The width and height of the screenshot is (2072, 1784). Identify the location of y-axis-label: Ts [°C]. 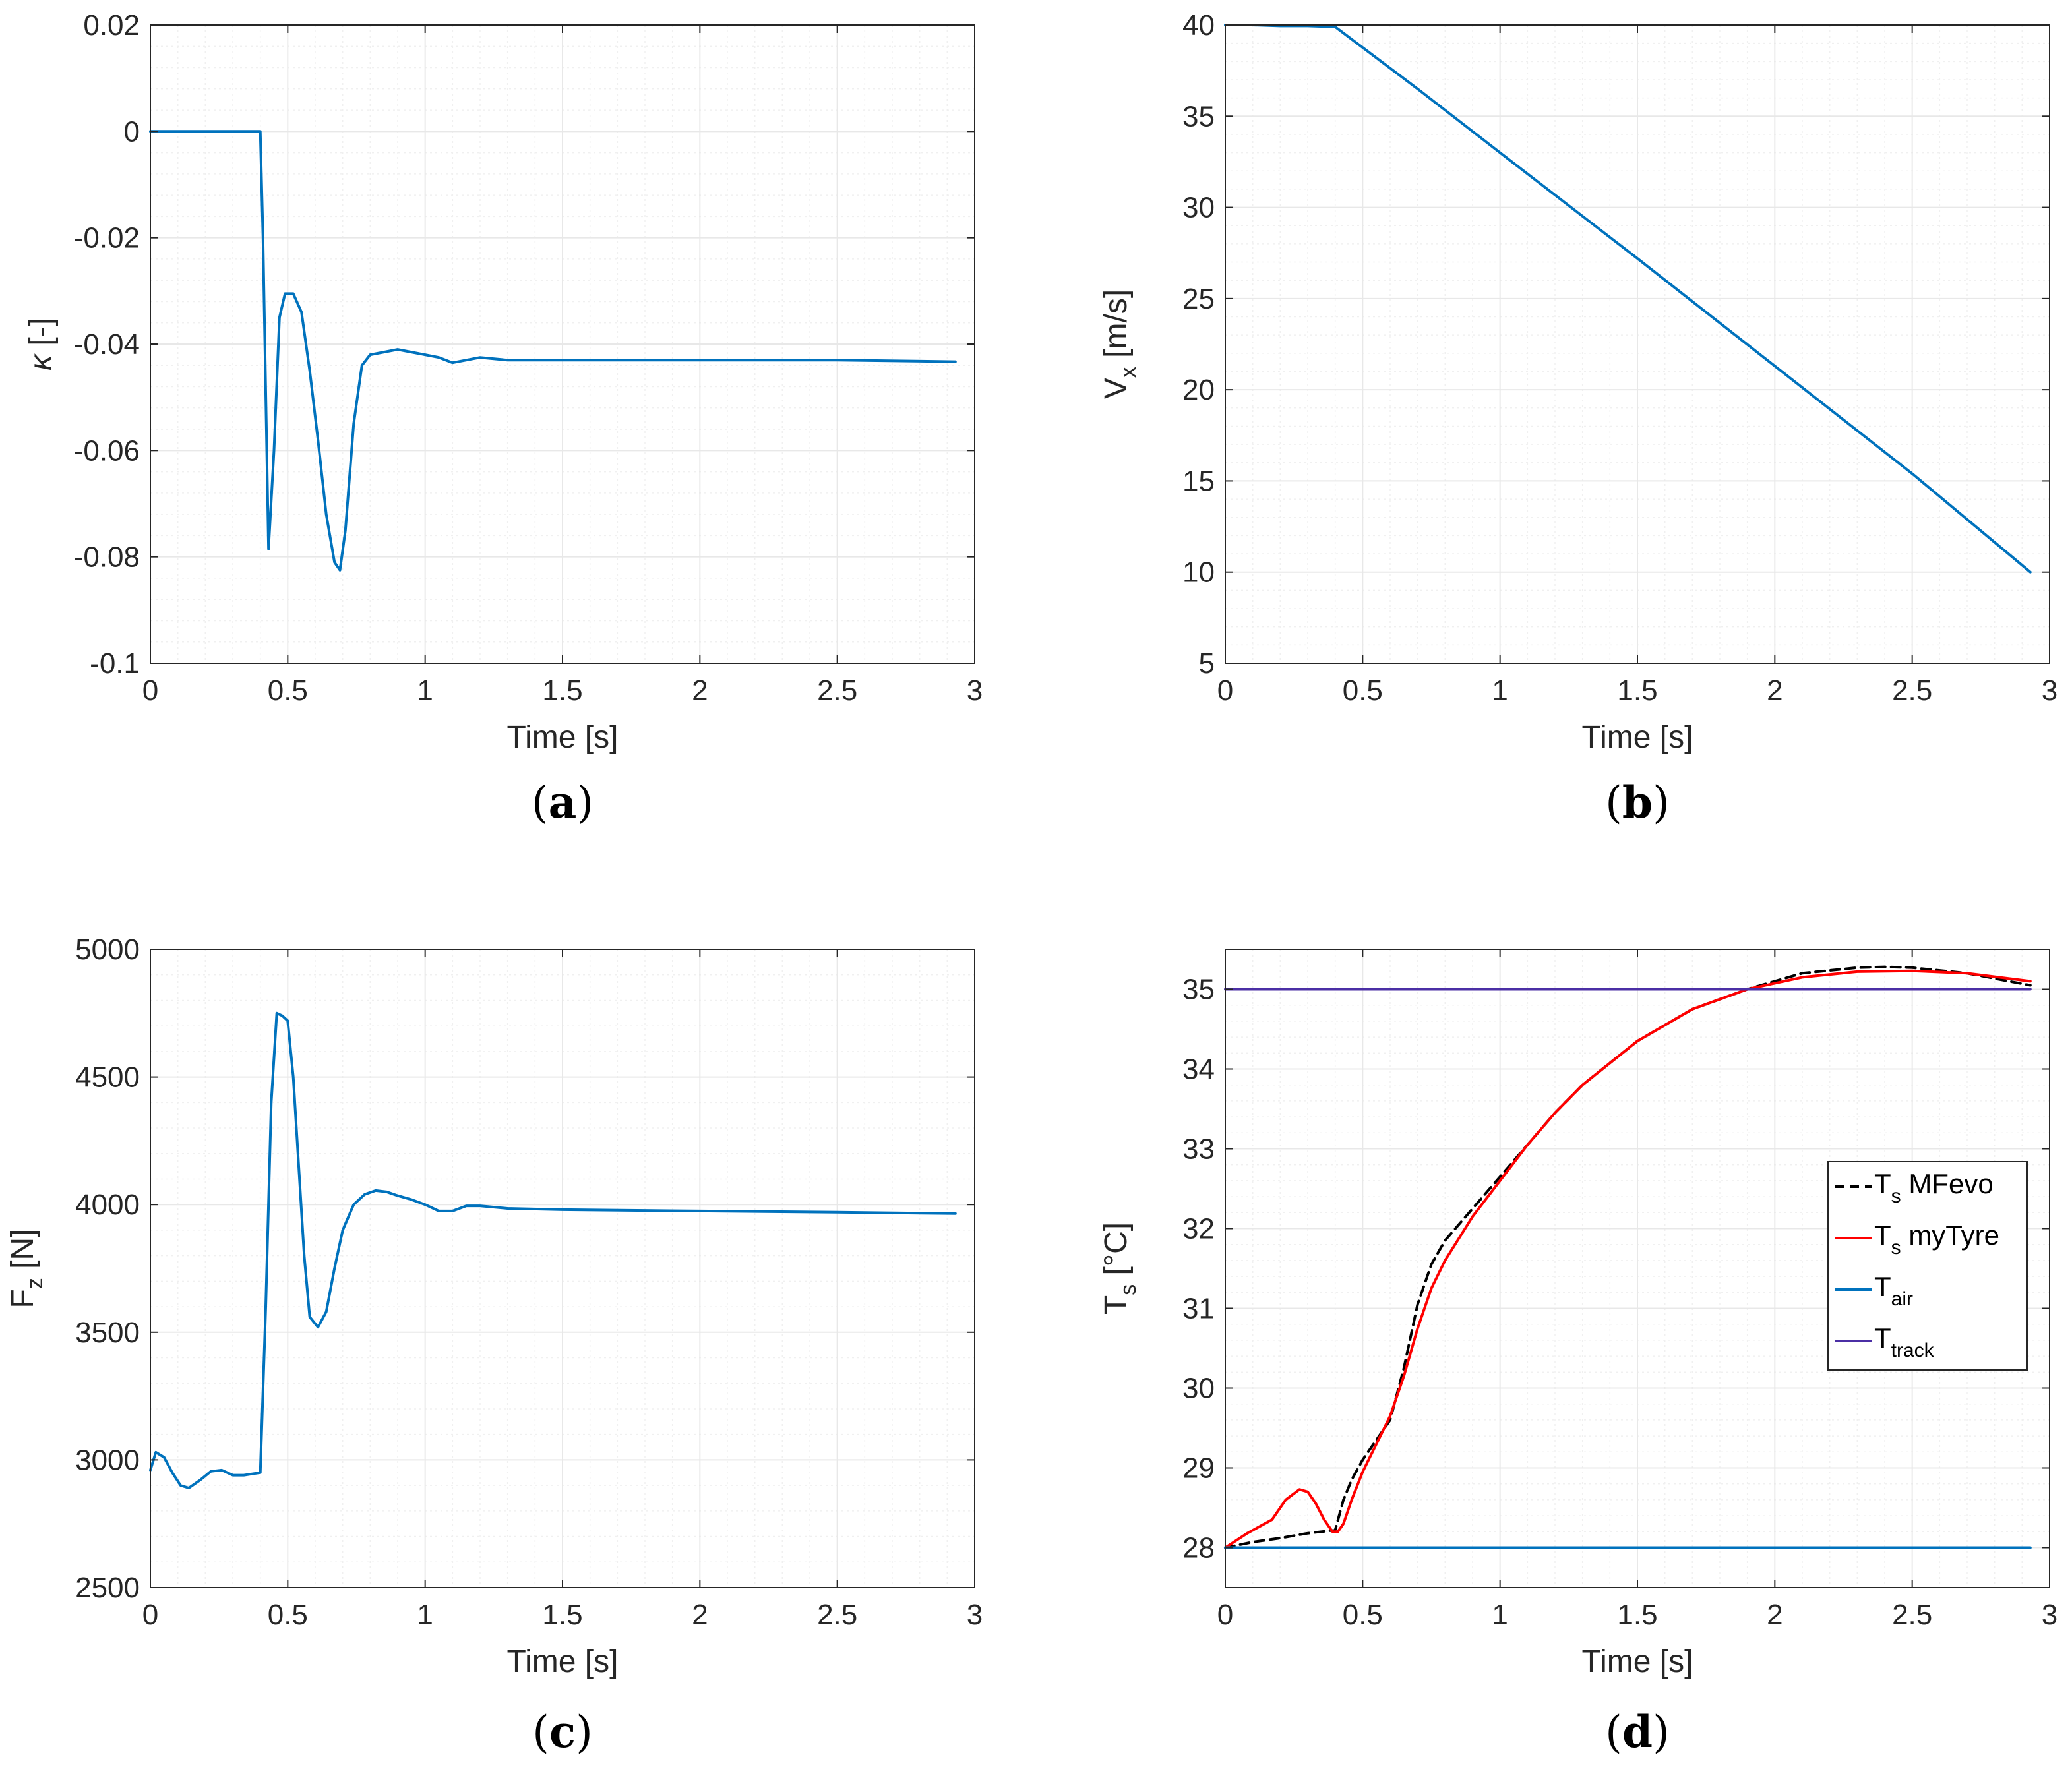
(1120, 1268).